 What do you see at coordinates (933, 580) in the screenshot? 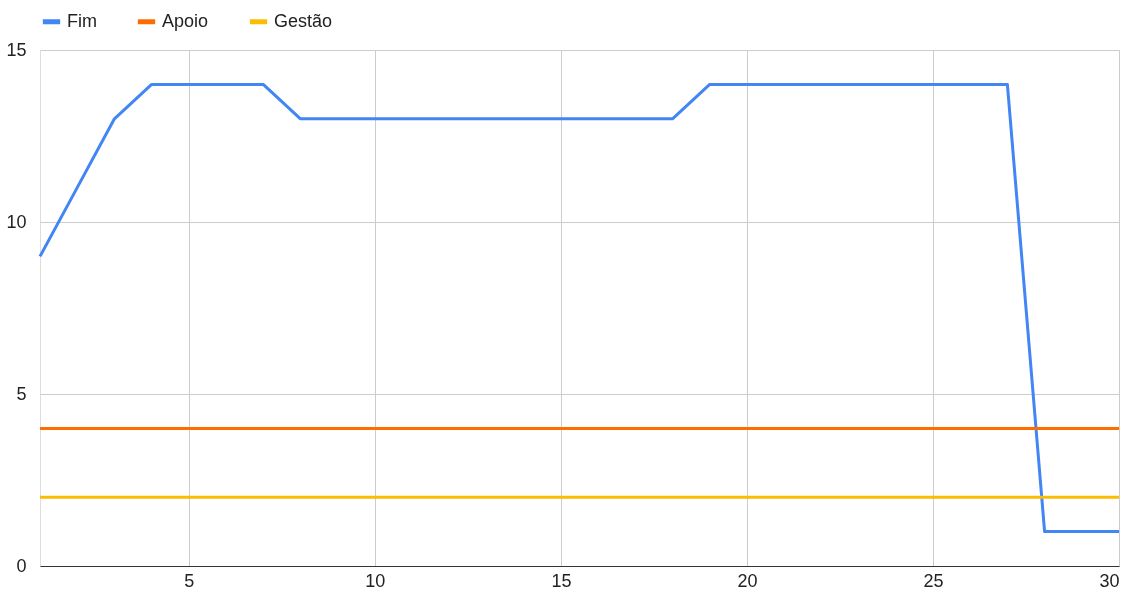
I see `x-tick-label: 25` at bounding box center [933, 580].